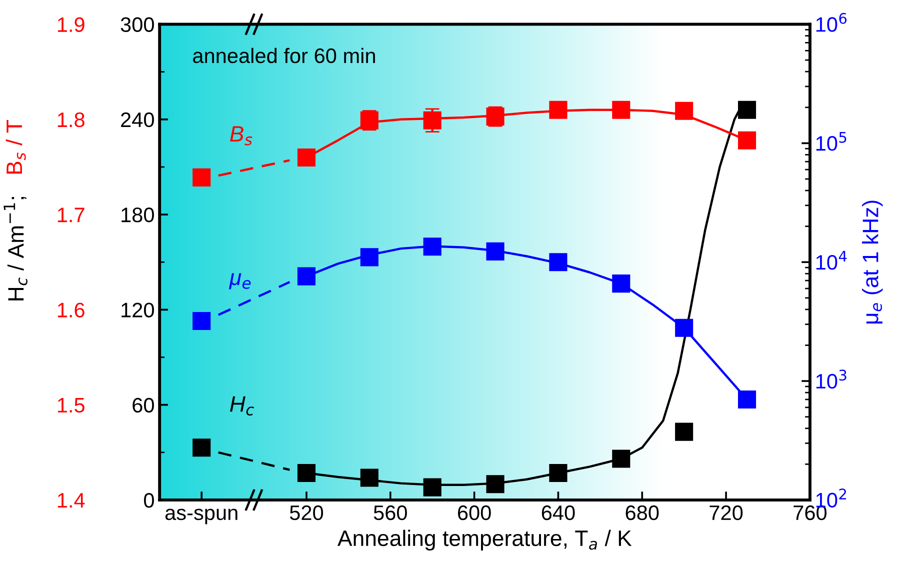 The height and width of the screenshot is (578, 907). What do you see at coordinates (872, 262) in the screenshot?
I see `y2-axis-title: μ$_{e}$ (at 1 kHz)` at bounding box center [872, 262].